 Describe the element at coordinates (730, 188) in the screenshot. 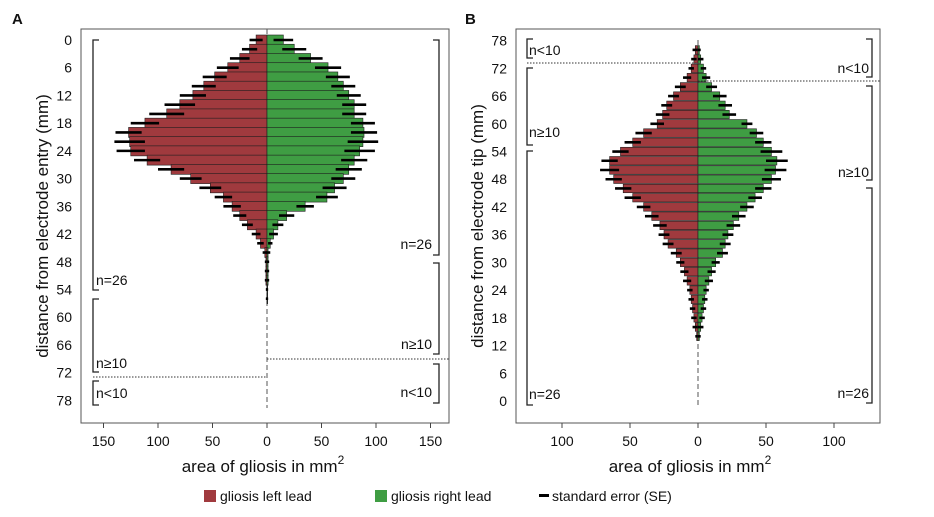

I see `bar-right-46mm` at that location.